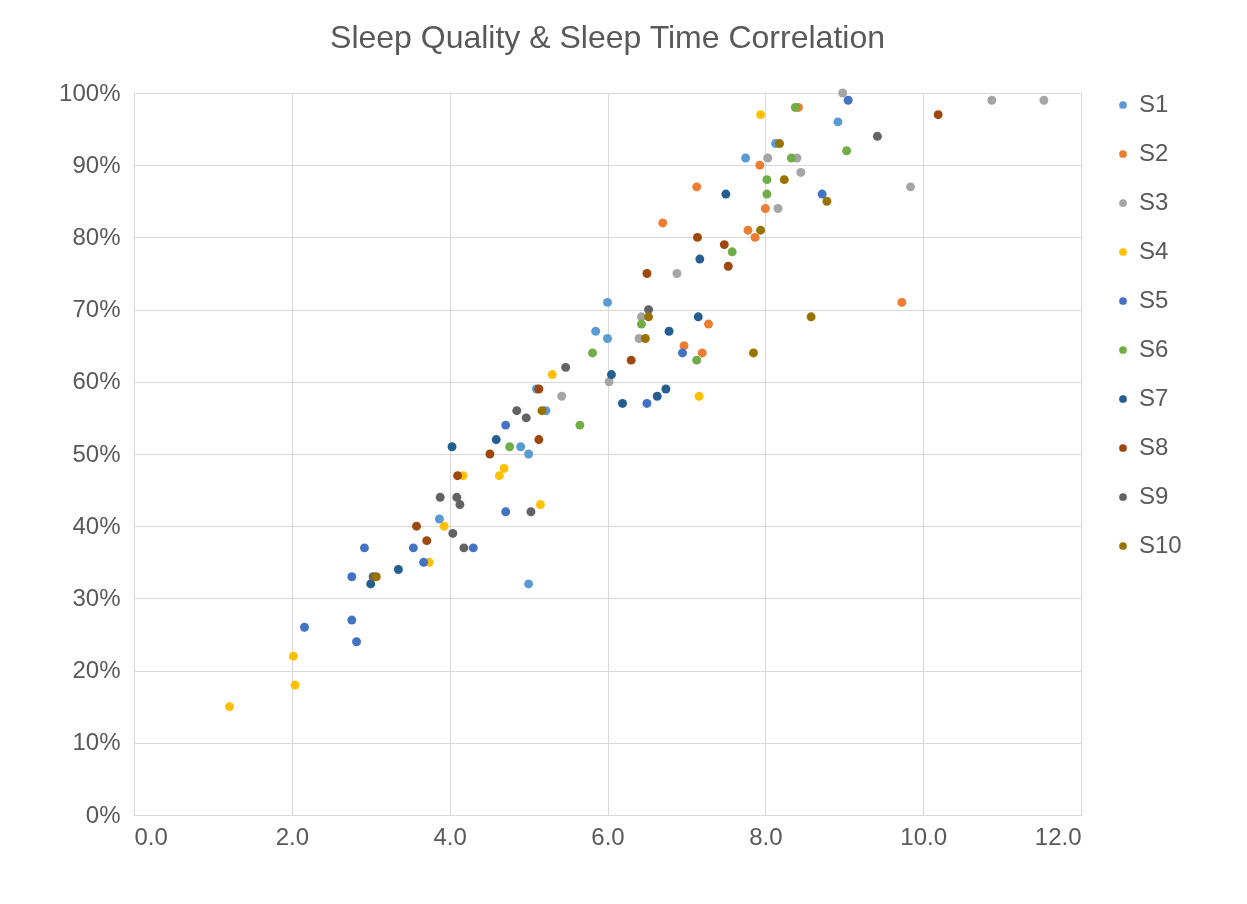 Image resolution: width=1247 pixels, height=904 pixels. What do you see at coordinates (96, 309) in the screenshot?
I see `y-tick-label: 70%` at bounding box center [96, 309].